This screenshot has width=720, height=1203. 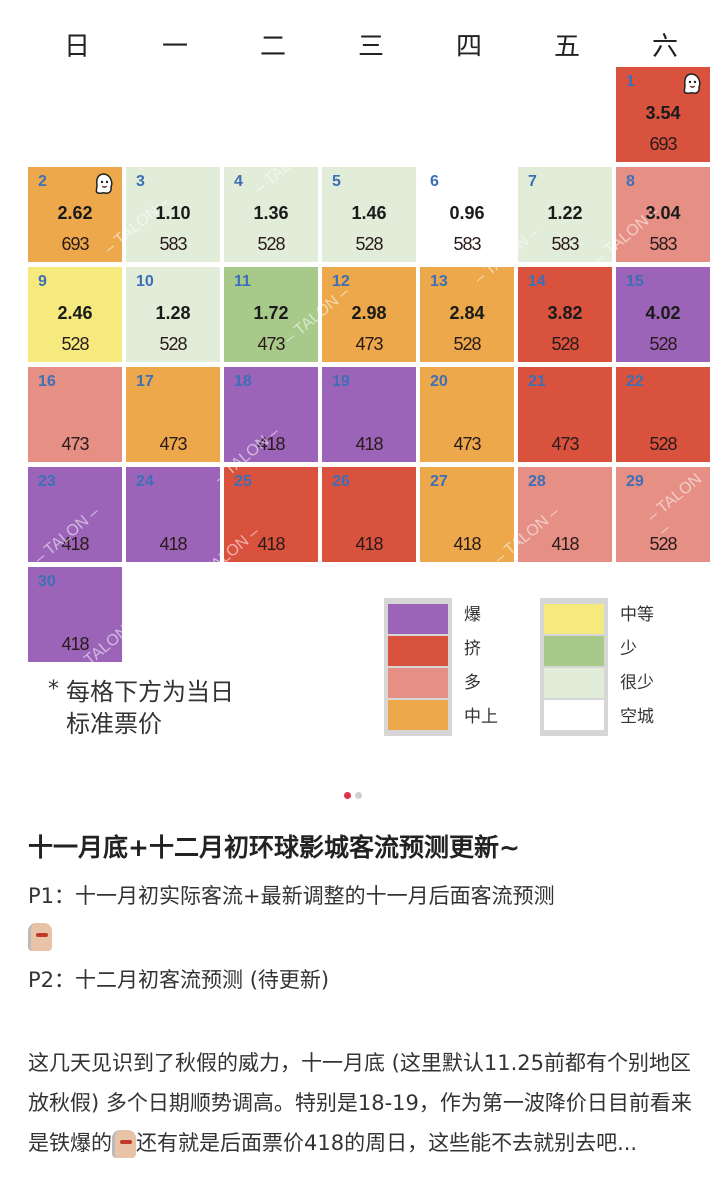 What do you see at coordinates (472, 649) in the screenshot?
I see `legend-label: 挤` at bounding box center [472, 649].